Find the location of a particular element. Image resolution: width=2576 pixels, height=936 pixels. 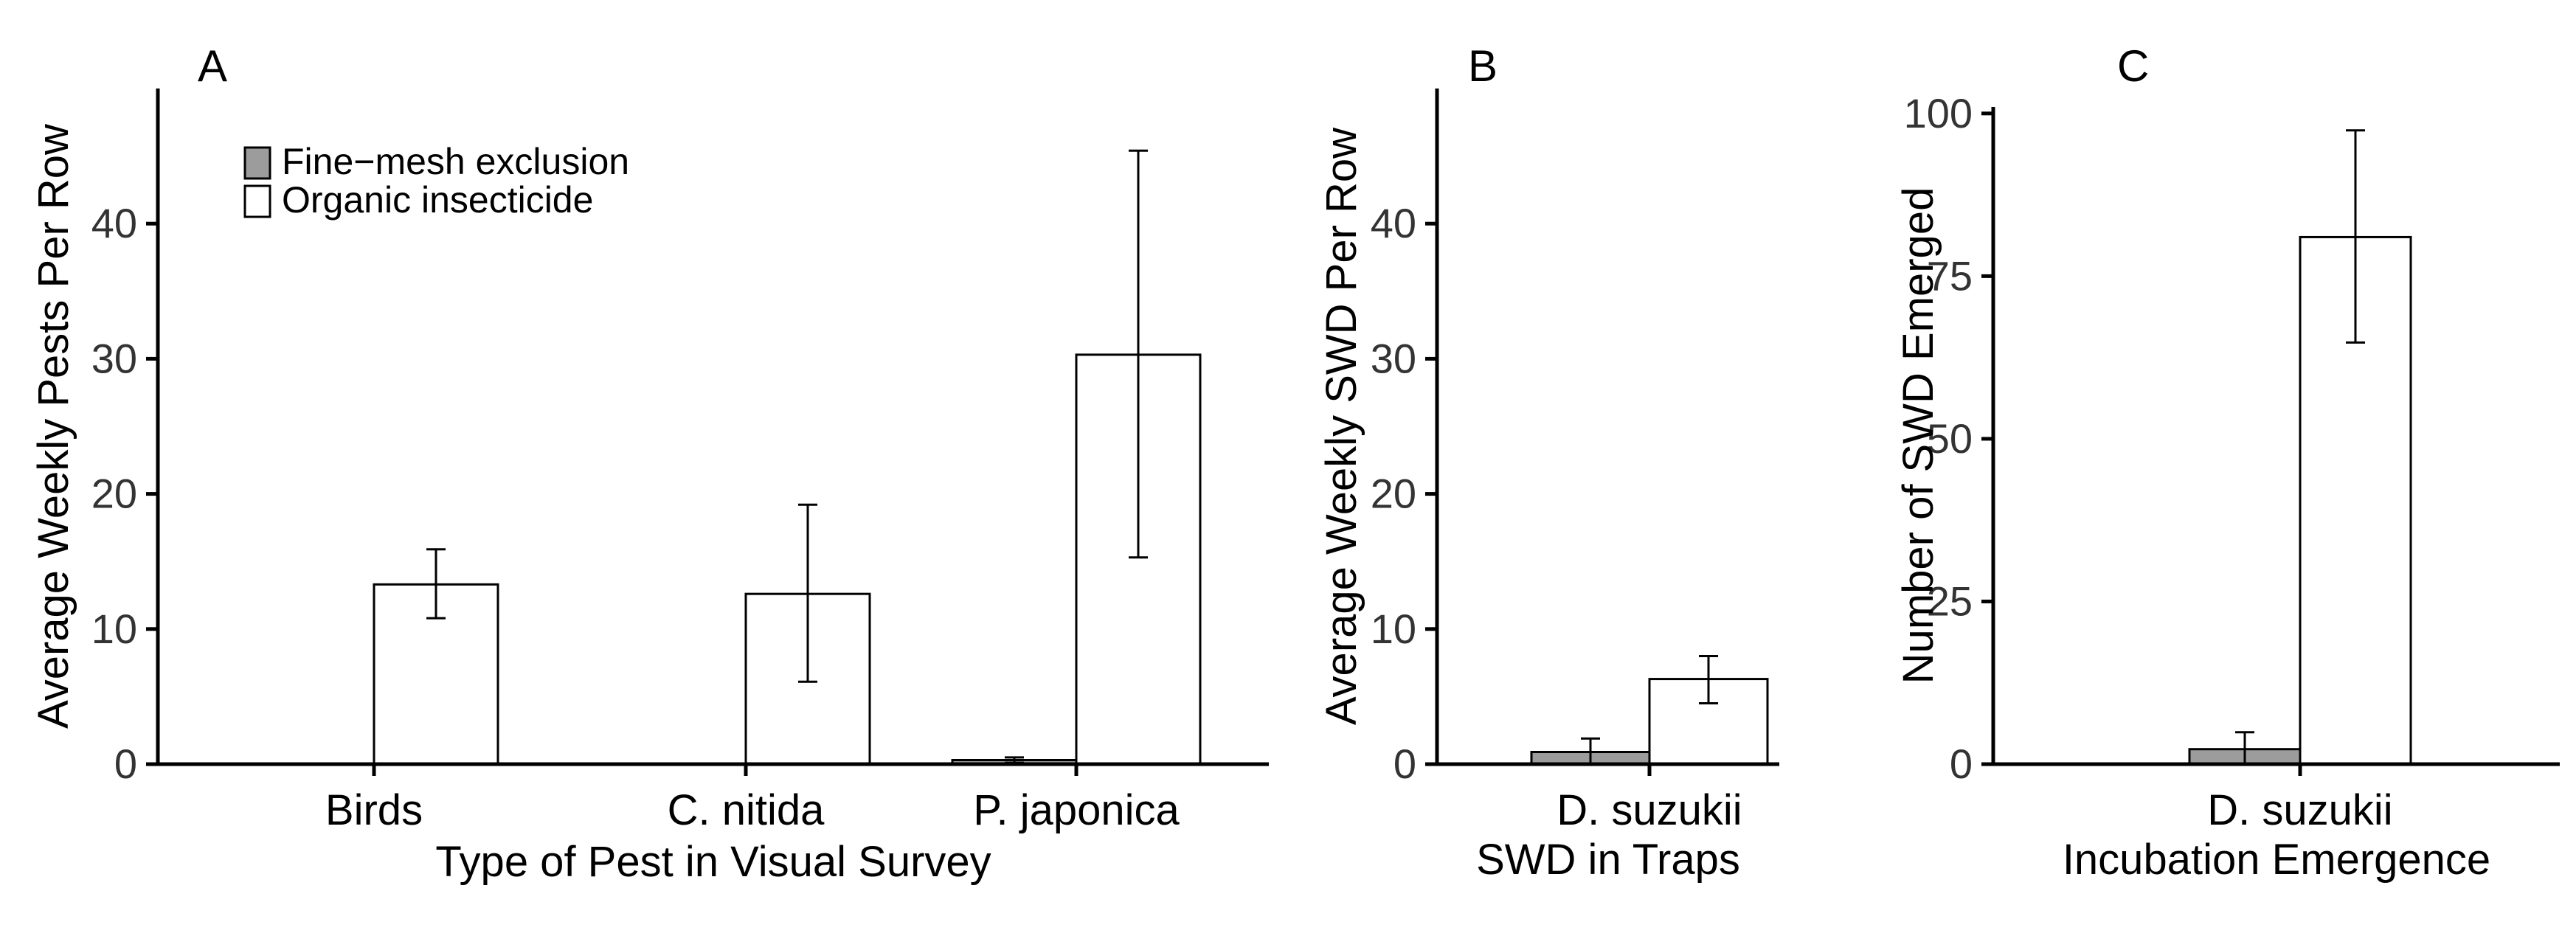

x-tick-label: P. japonica is located at coordinates (1076, 810).